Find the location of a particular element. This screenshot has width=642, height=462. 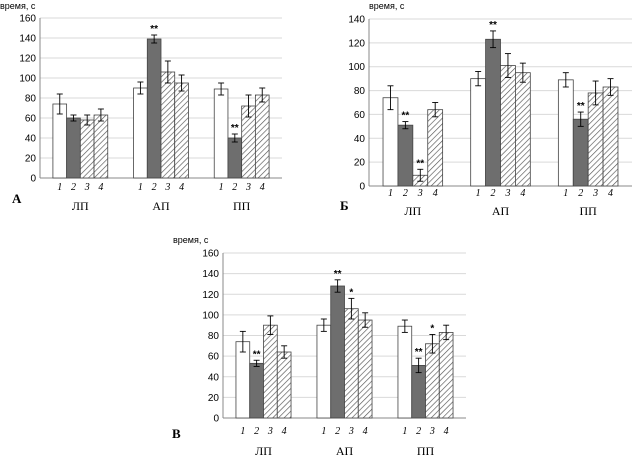

panel-label: Б is located at coordinates (344, 205).